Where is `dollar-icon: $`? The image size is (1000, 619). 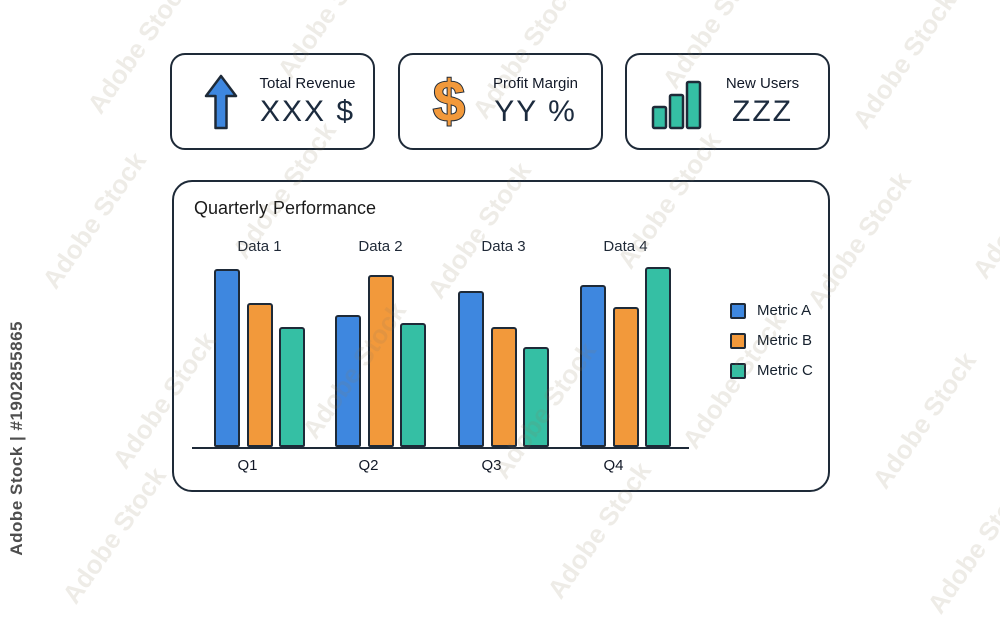 dollar-icon: $ is located at coordinates (449, 102).